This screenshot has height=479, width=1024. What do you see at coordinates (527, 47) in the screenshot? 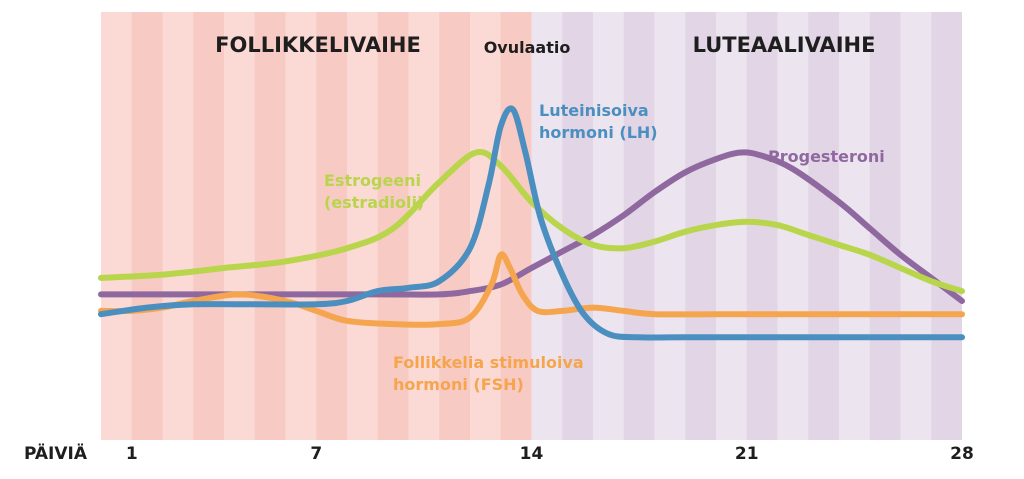
I see `ovulation-label: Ovulaatio` at bounding box center [527, 47].